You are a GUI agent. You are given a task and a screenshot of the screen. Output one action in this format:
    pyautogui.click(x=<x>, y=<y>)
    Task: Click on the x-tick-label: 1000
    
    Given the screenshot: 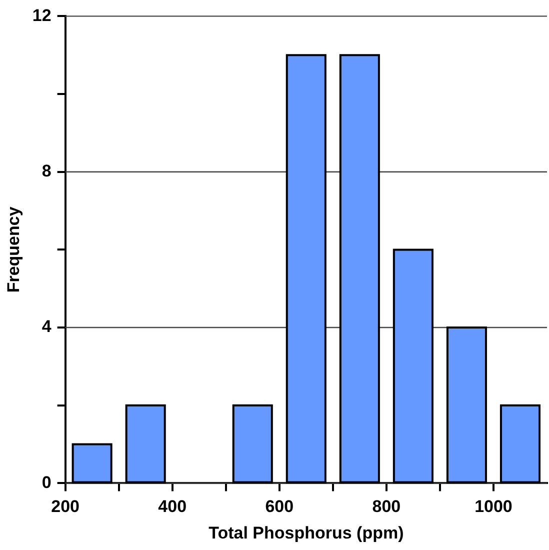 What is the action you would take?
    pyautogui.click(x=493, y=506)
    